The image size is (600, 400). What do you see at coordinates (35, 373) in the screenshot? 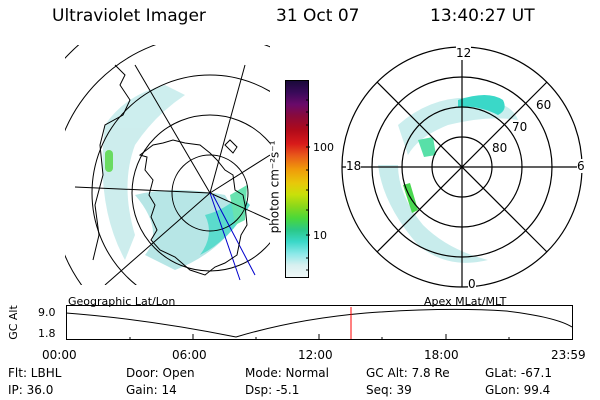
I see `status-filter: Flt: LBHL` at bounding box center [35, 373].